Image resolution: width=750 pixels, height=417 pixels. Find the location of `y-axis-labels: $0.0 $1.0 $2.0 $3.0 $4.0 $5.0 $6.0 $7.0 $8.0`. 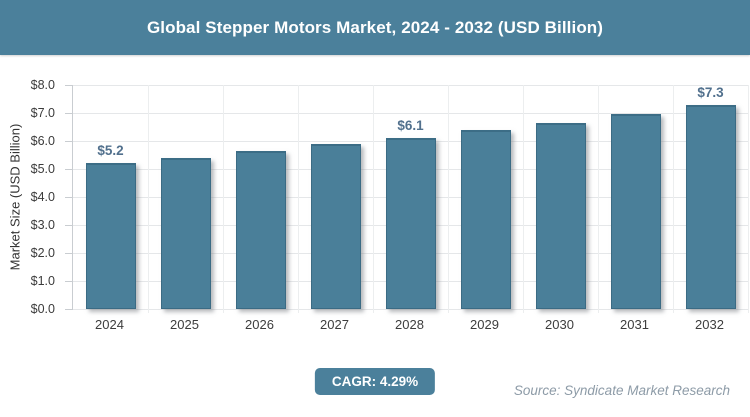

y-axis-labels: $0.0 $1.0 $2.0 $3.0 $4.0 $5.0 $6.0 $7.0 $8.0 is located at coordinates (32, 197).